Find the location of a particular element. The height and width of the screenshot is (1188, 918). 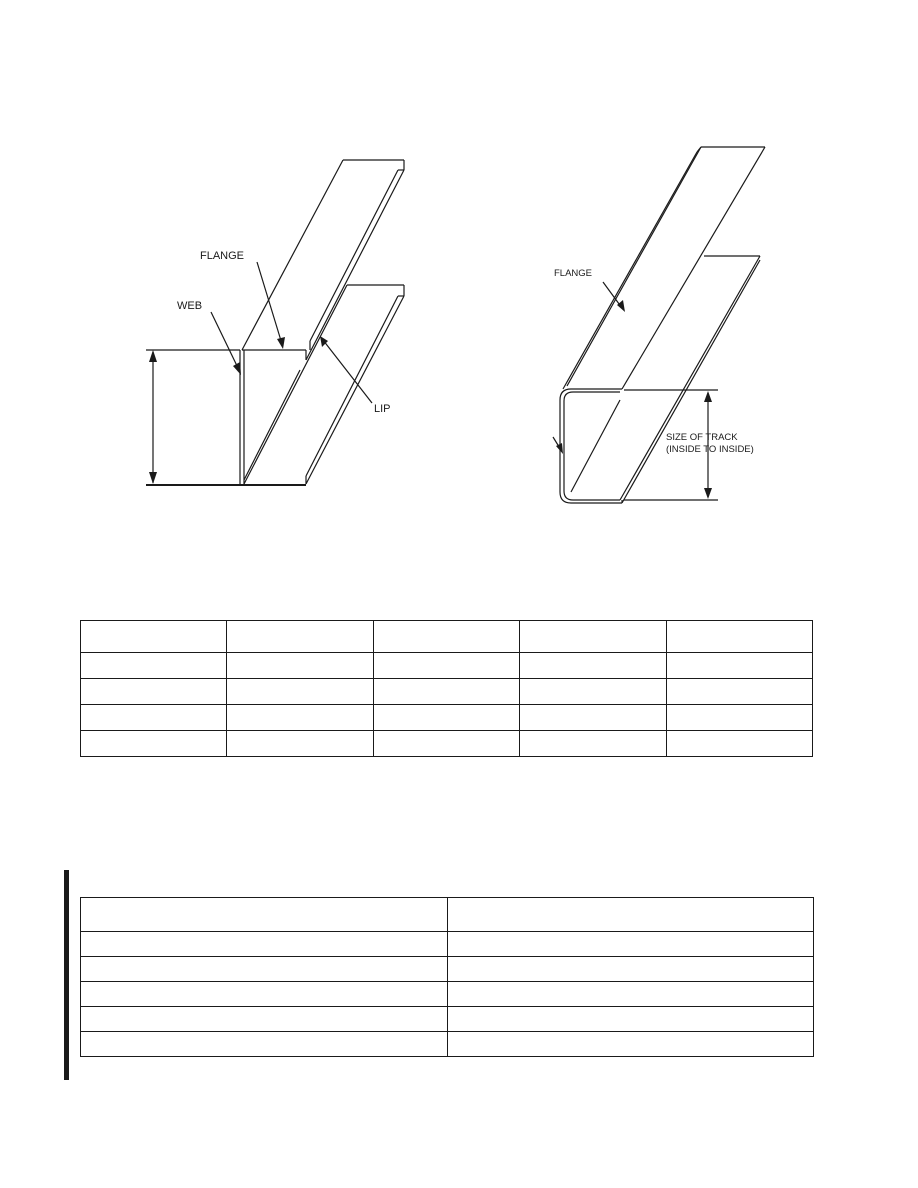

stud-flange-label: FLANGE is located at coordinates (222, 256).